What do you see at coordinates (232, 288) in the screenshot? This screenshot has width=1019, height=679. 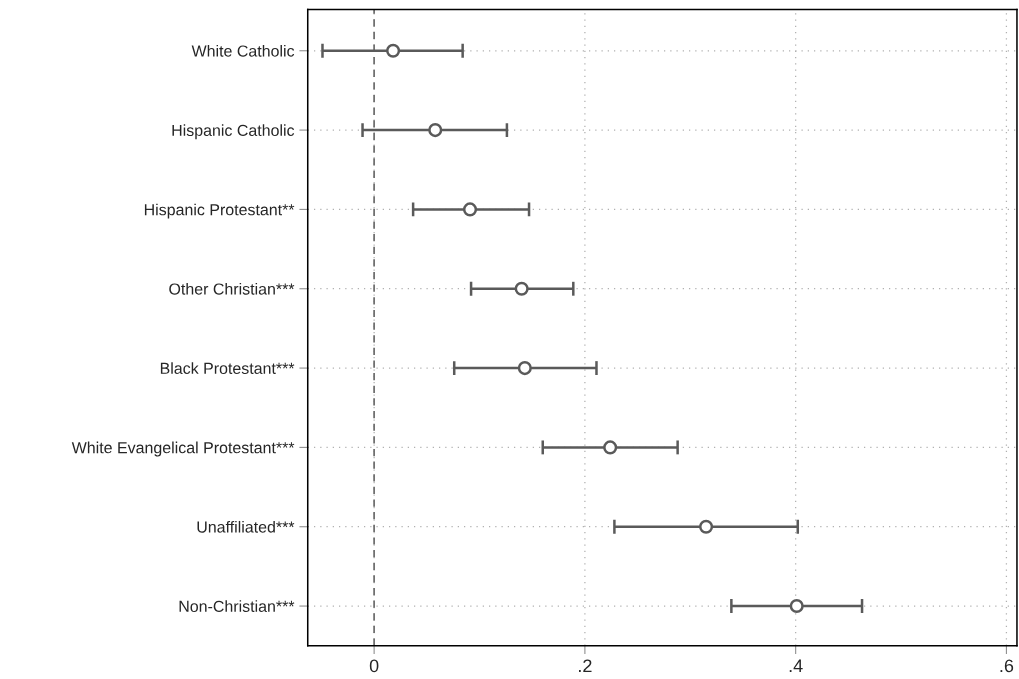 I see `y-tick-label: Other Christian***` at bounding box center [232, 288].